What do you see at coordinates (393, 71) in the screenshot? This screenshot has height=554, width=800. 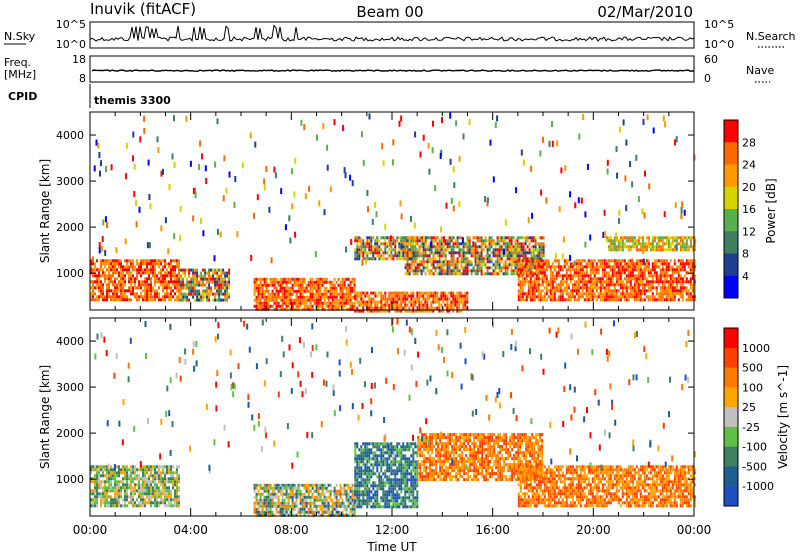 I see `freq-trace` at bounding box center [393, 71].